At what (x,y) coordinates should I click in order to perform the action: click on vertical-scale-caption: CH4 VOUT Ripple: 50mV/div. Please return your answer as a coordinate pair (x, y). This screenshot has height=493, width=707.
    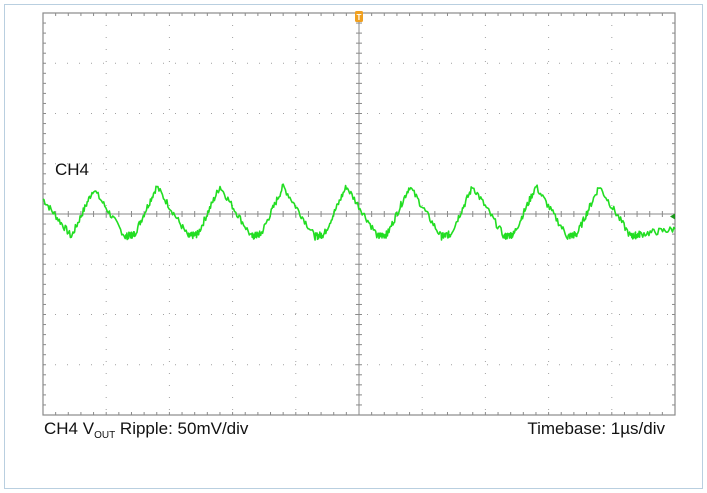
    Looking at the image, I should click on (146, 430).